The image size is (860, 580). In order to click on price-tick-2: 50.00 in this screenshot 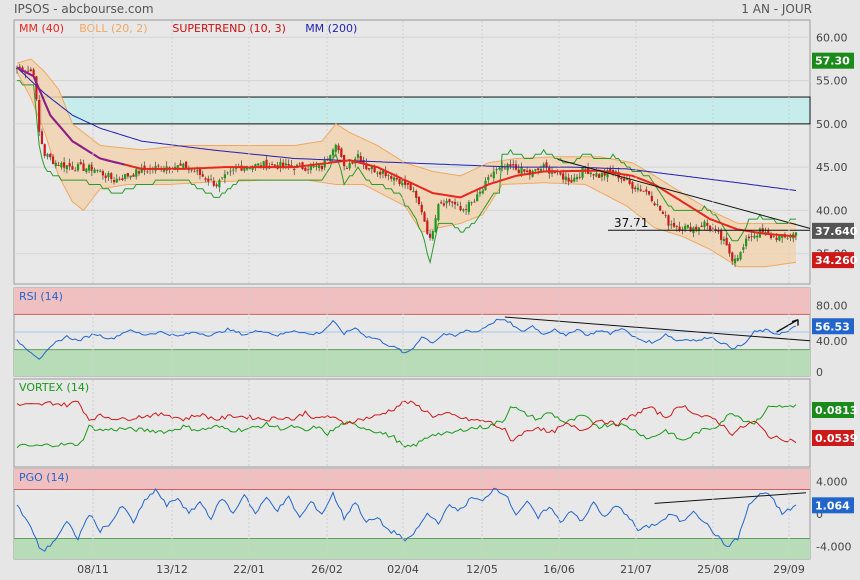, I will do `click(832, 124)`.